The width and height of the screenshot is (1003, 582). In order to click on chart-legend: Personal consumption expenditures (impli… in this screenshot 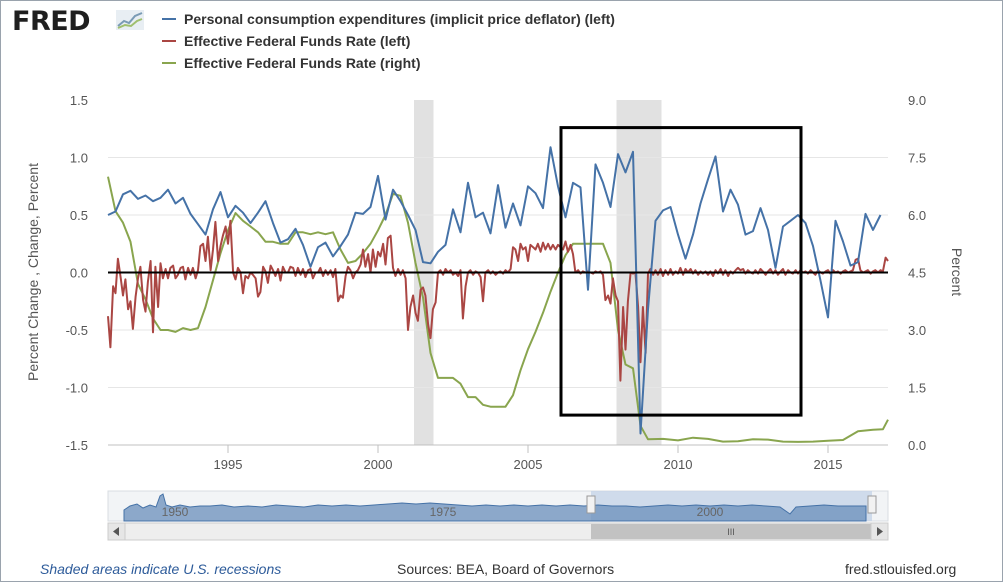, I will do `click(388, 41)`.